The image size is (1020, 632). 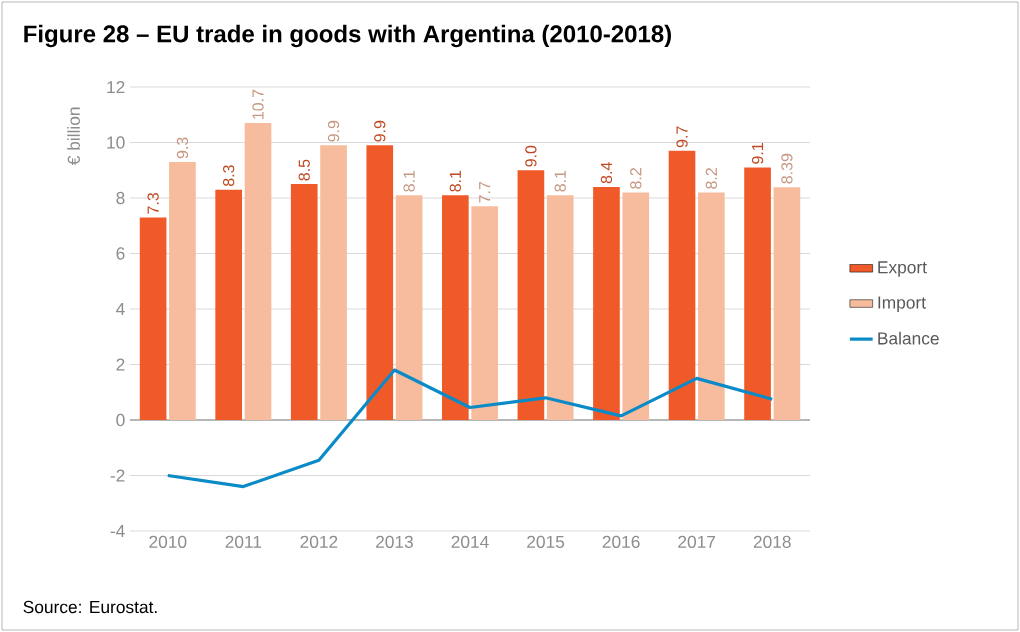 What do you see at coordinates (153, 203) in the screenshot?
I see `data-label: 7.3` at bounding box center [153, 203].